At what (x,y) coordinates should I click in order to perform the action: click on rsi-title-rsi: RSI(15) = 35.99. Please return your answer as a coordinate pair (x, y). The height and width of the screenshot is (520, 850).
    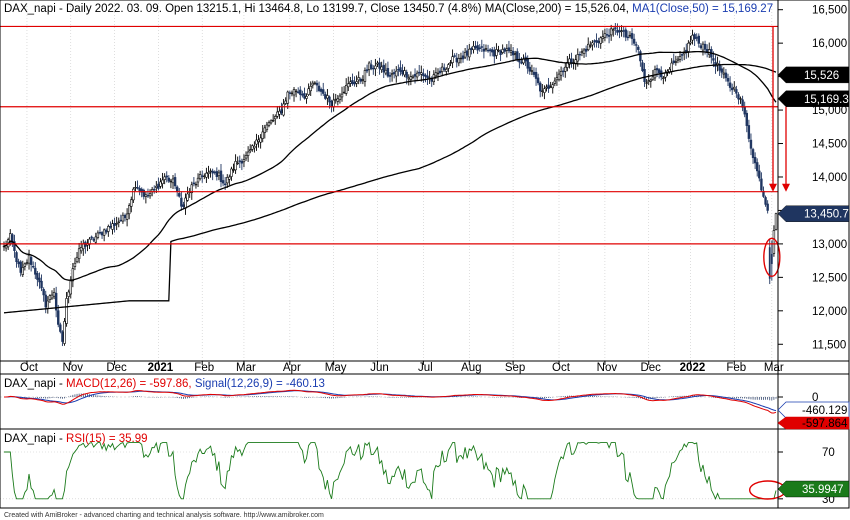
    Looking at the image, I should click on (107, 439).